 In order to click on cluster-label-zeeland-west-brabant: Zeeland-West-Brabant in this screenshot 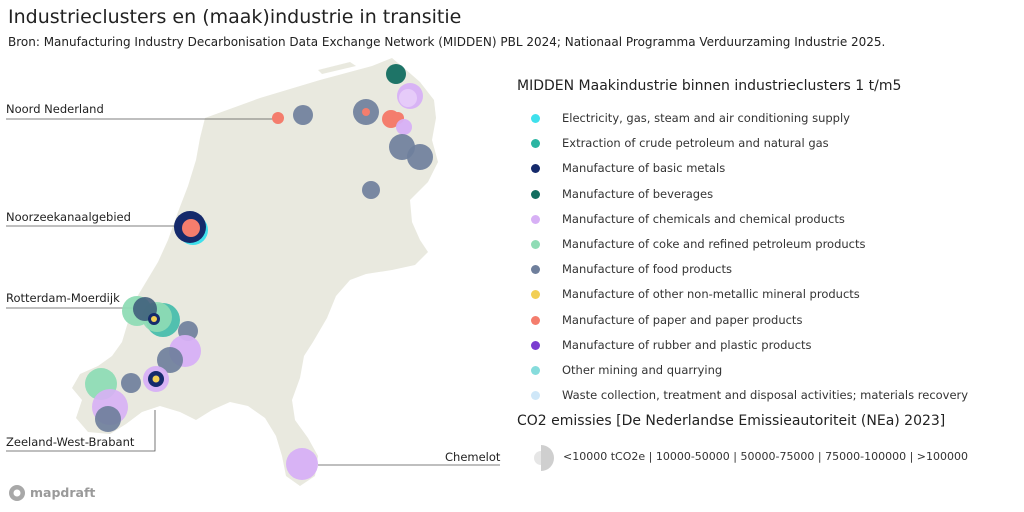, I will do `click(70, 442)`.